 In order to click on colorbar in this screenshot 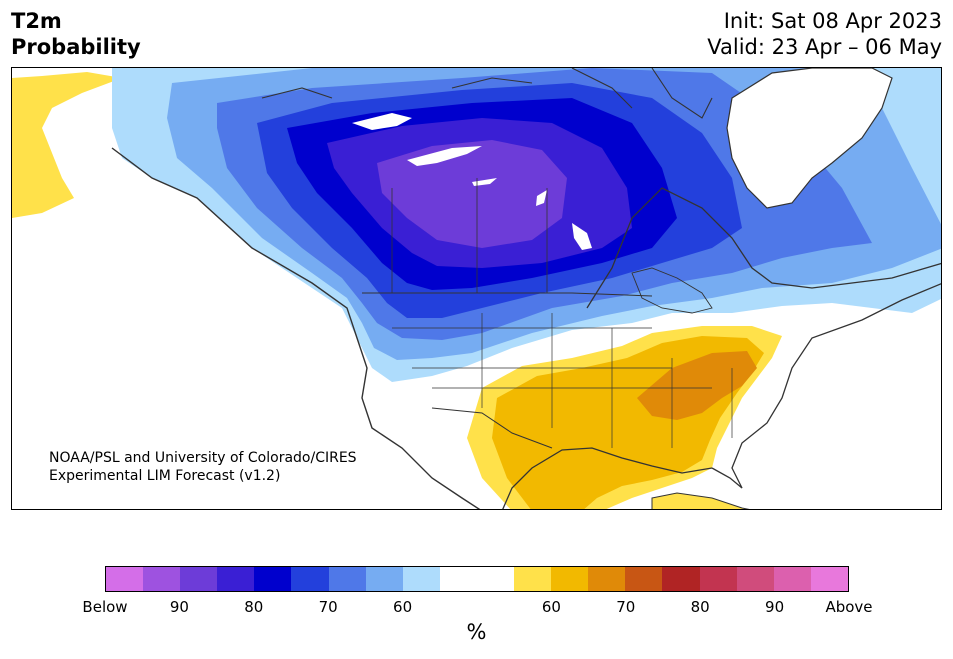, I will do `click(477, 579)`.